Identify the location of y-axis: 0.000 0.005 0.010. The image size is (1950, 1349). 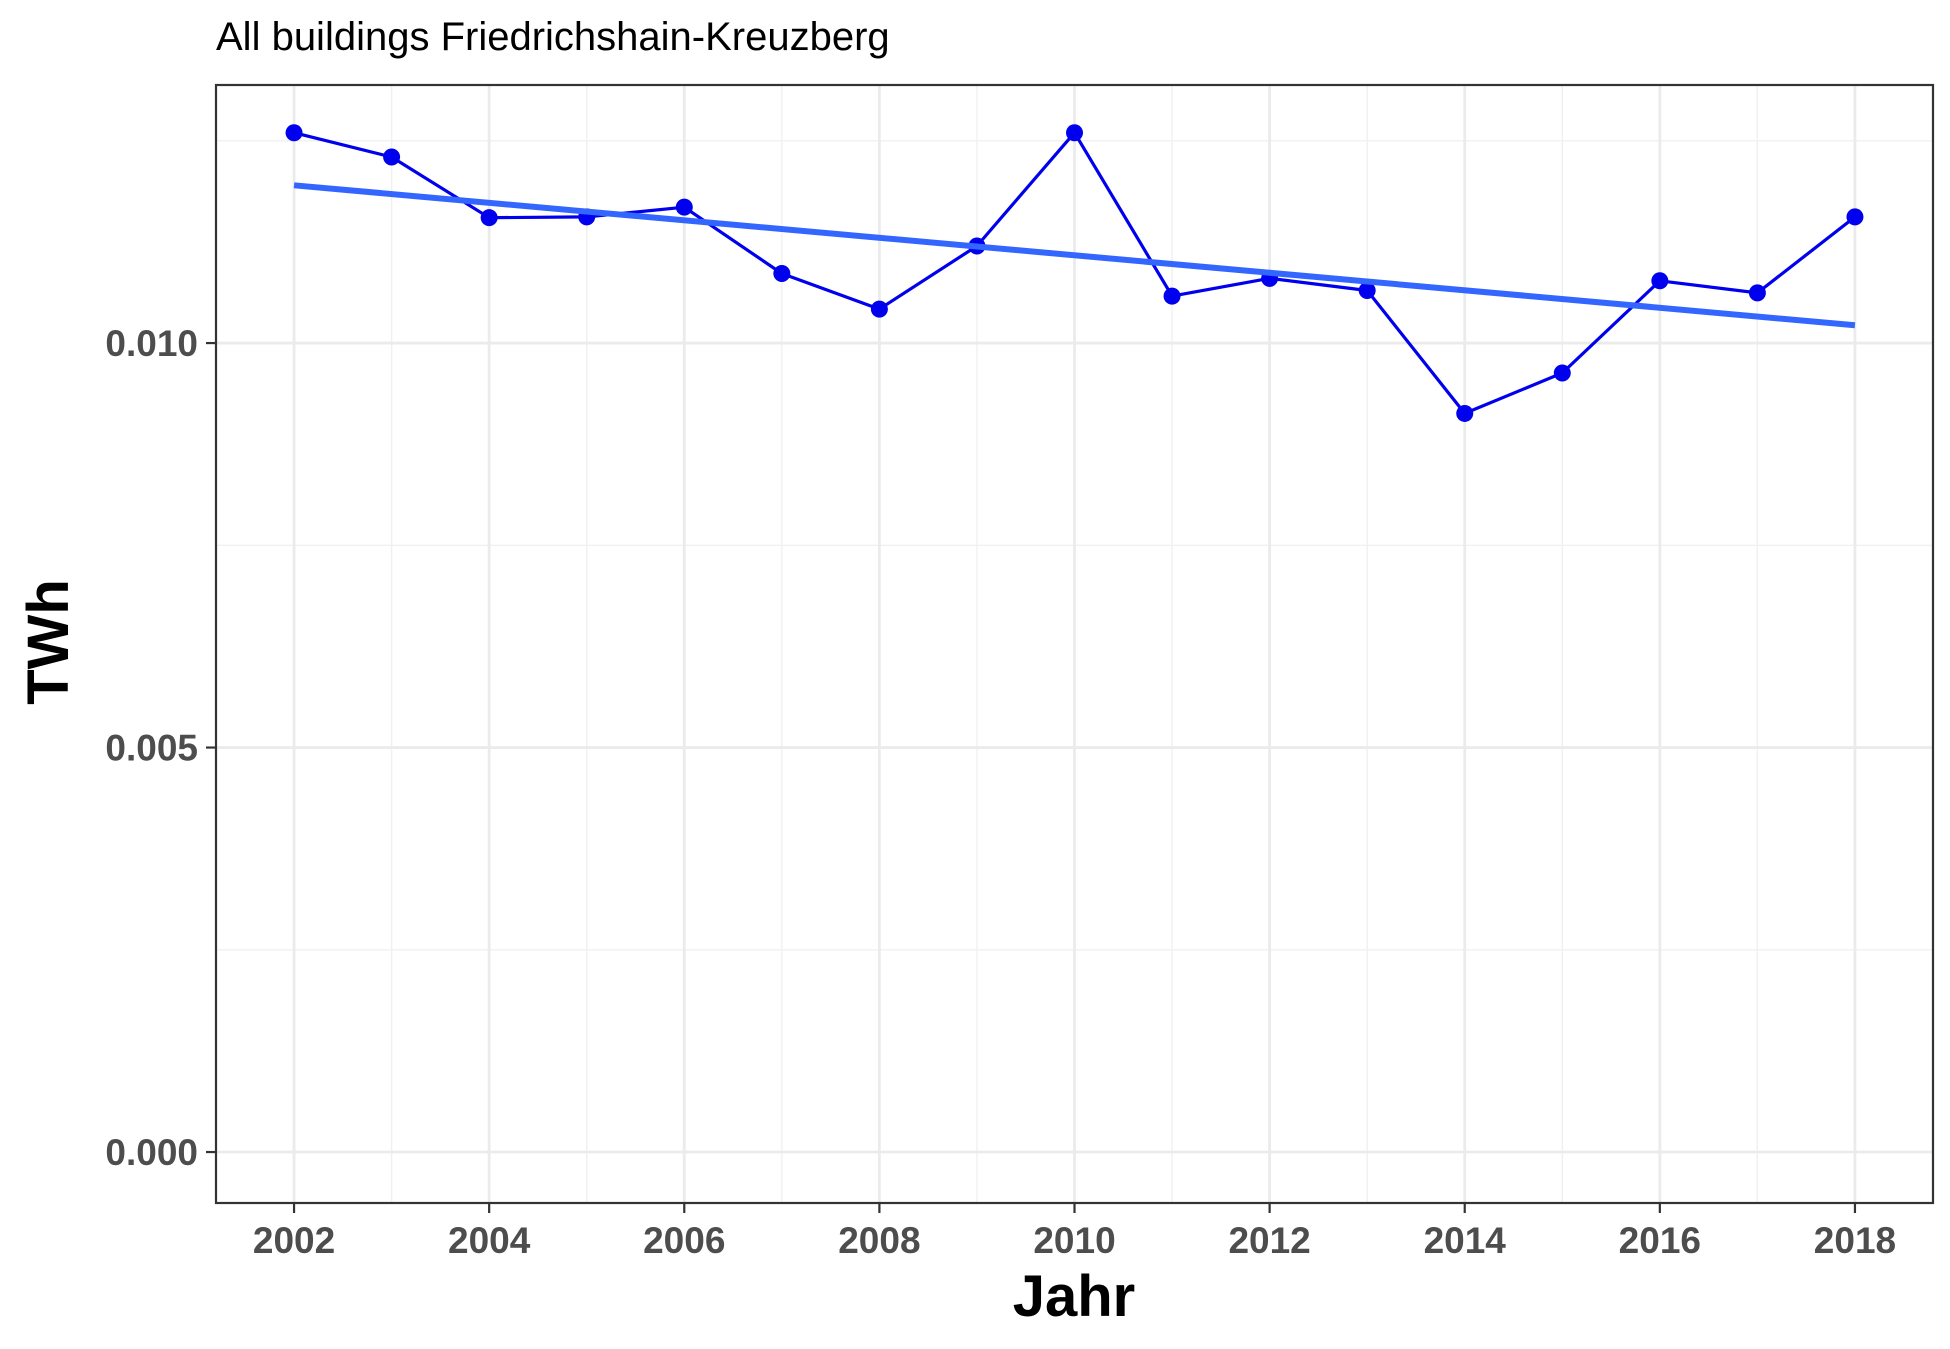
(160, 748).